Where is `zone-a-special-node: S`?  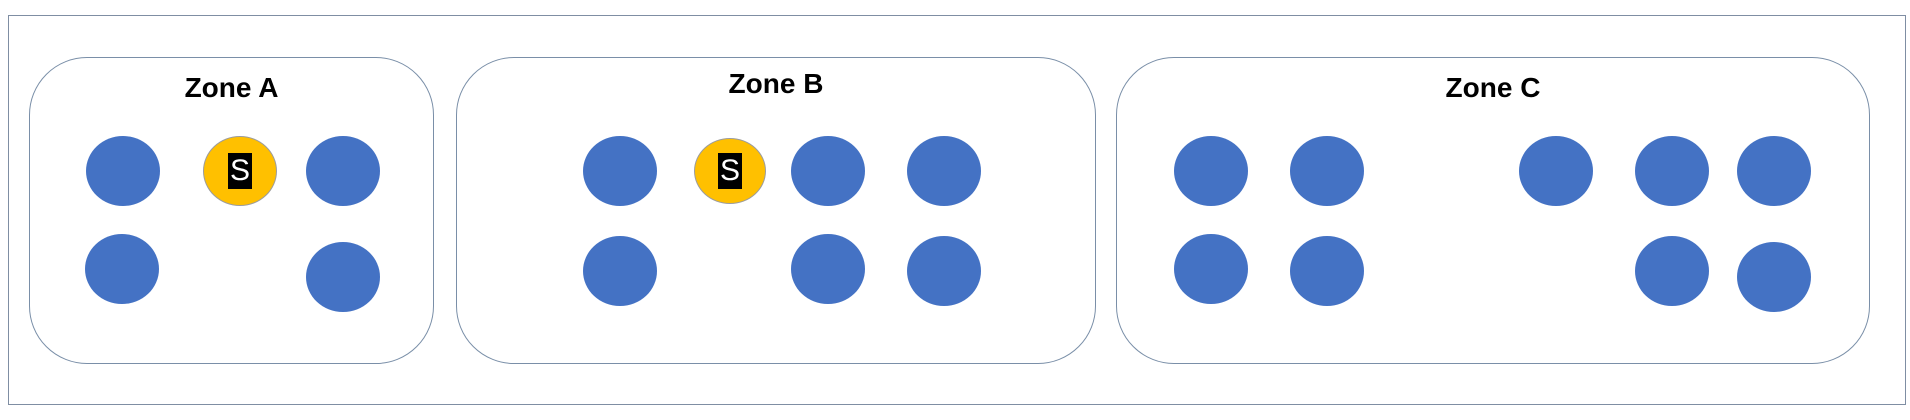 zone-a-special-node: S is located at coordinates (240, 171).